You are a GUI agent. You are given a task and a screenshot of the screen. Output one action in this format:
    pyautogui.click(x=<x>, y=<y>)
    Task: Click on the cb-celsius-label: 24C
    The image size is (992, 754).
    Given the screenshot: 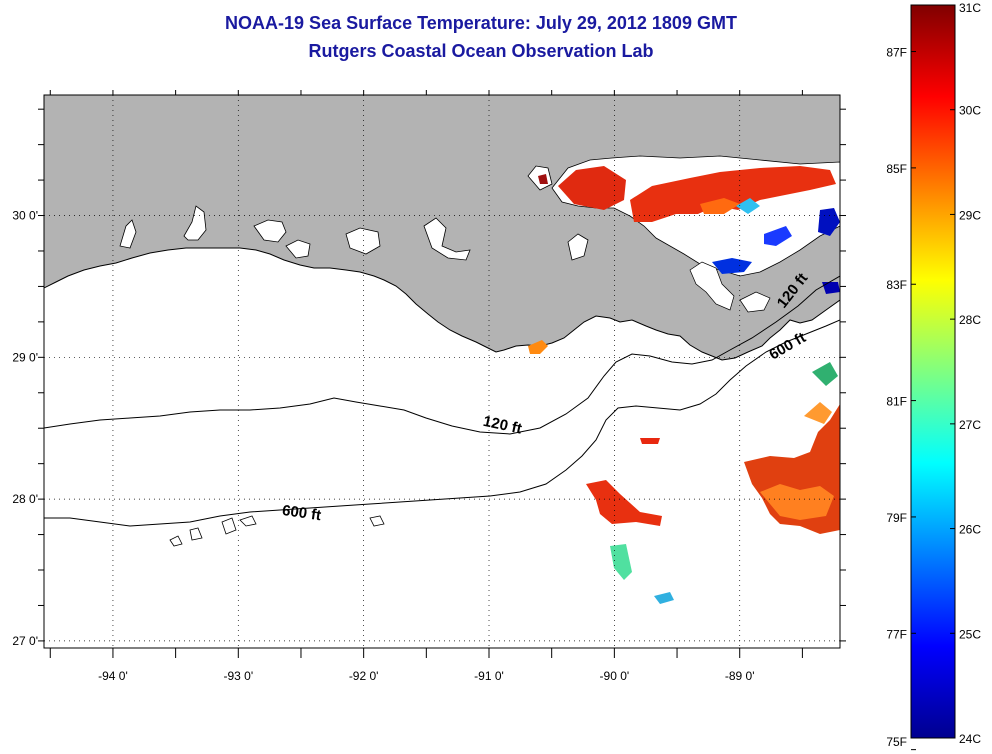 What is the action you would take?
    pyautogui.click(x=970, y=739)
    